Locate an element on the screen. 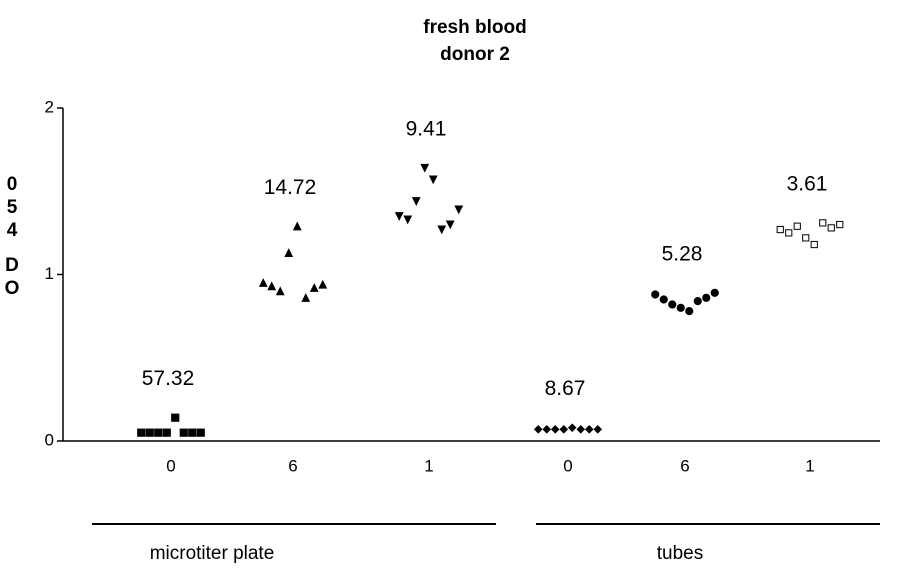  y-tick-label: 2 is located at coordinates (49, 106).